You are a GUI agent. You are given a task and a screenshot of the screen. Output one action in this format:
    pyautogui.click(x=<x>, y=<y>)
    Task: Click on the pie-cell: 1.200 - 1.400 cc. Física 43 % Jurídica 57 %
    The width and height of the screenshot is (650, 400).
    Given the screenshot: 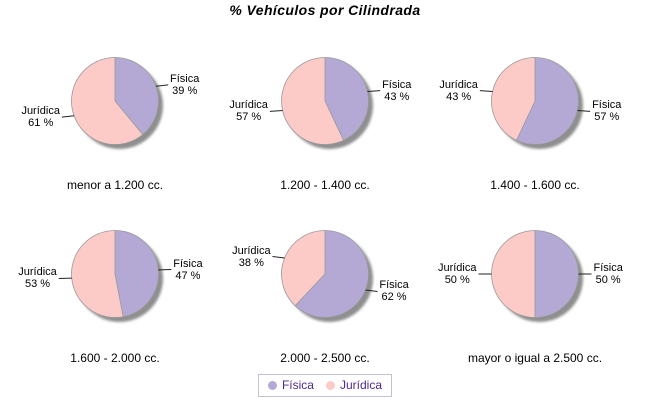 What is the action you would take?
    pyautogui.click(x=325, y=122)
    